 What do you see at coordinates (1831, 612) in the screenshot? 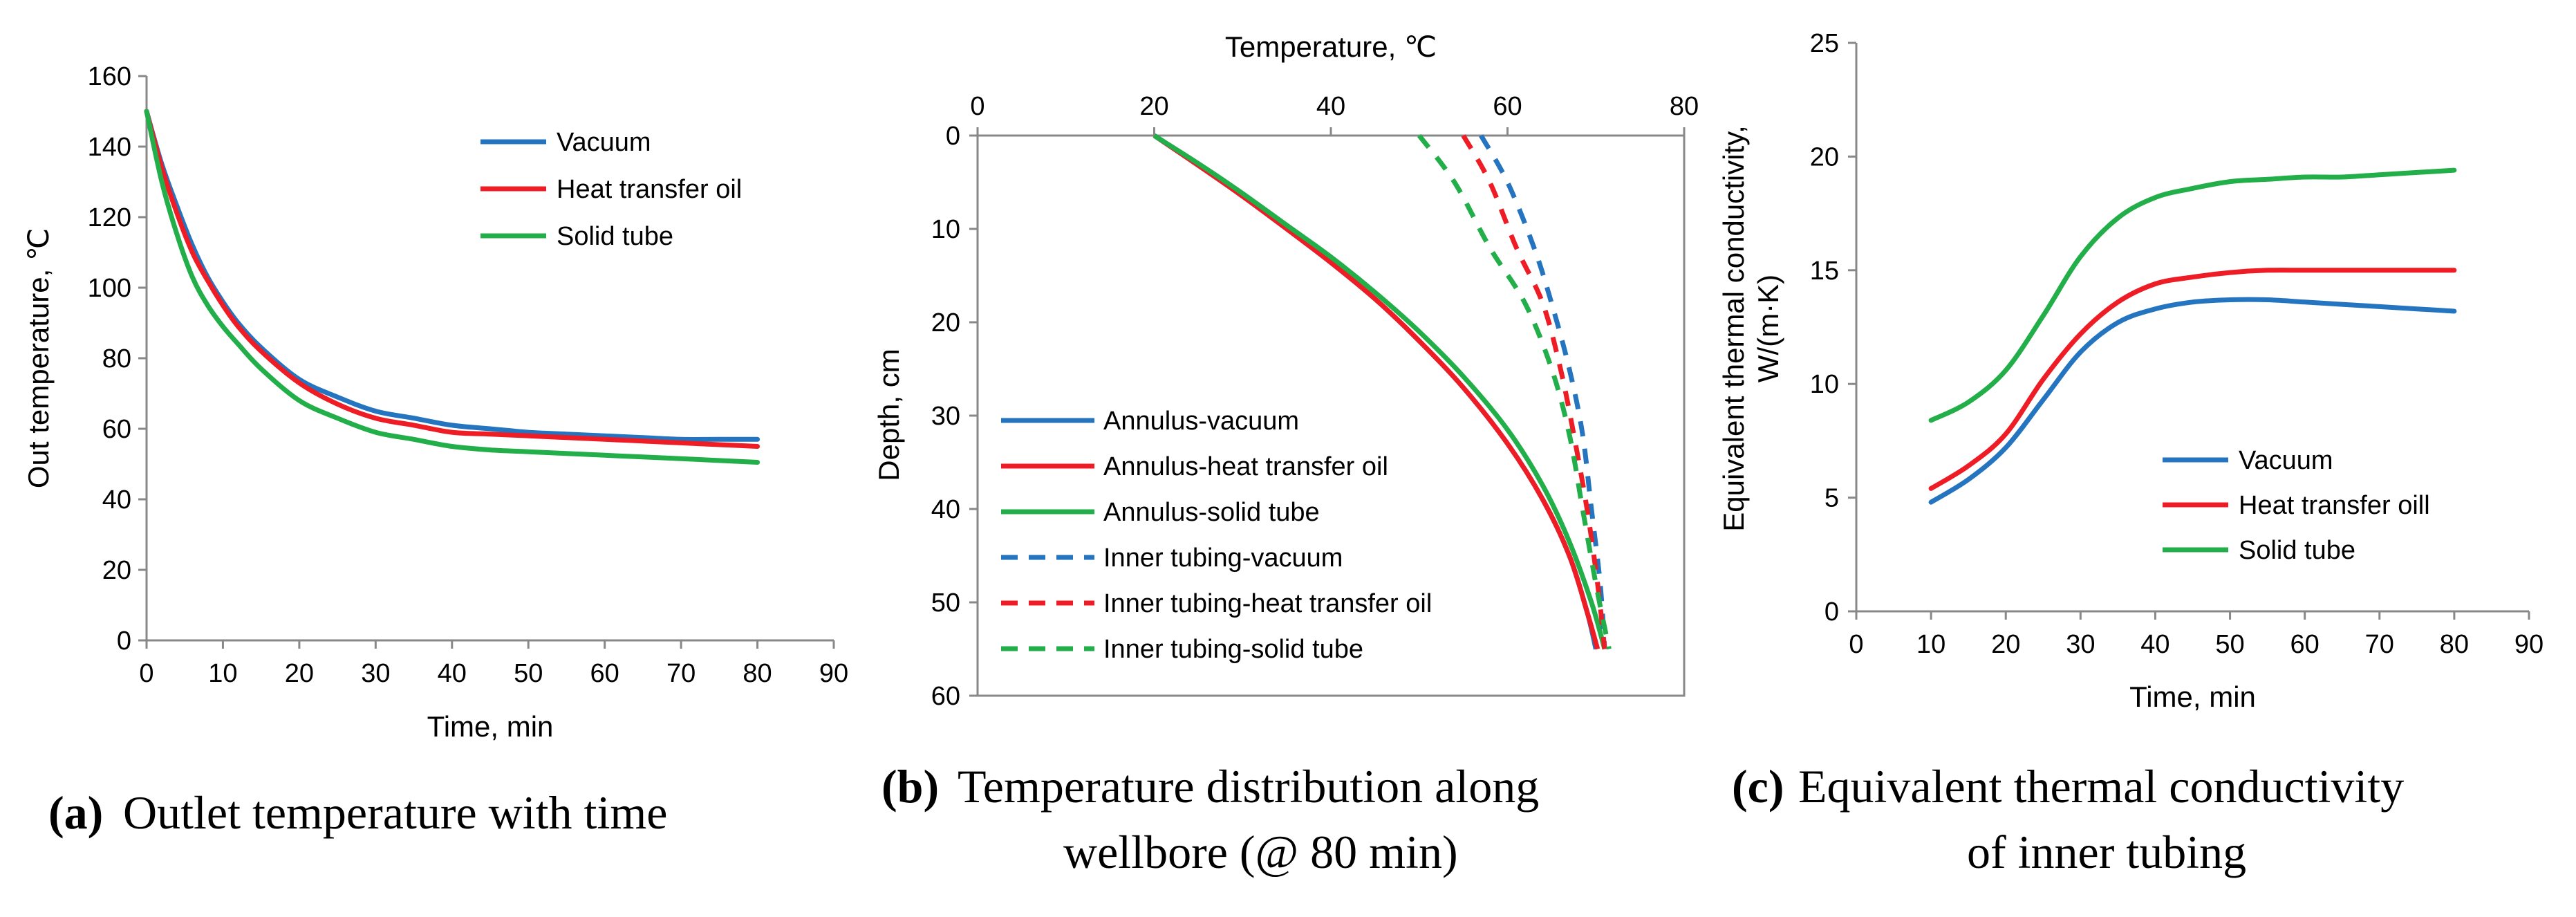
I see `y-tick-label-c: 0` at bounding box center [1831, 612].